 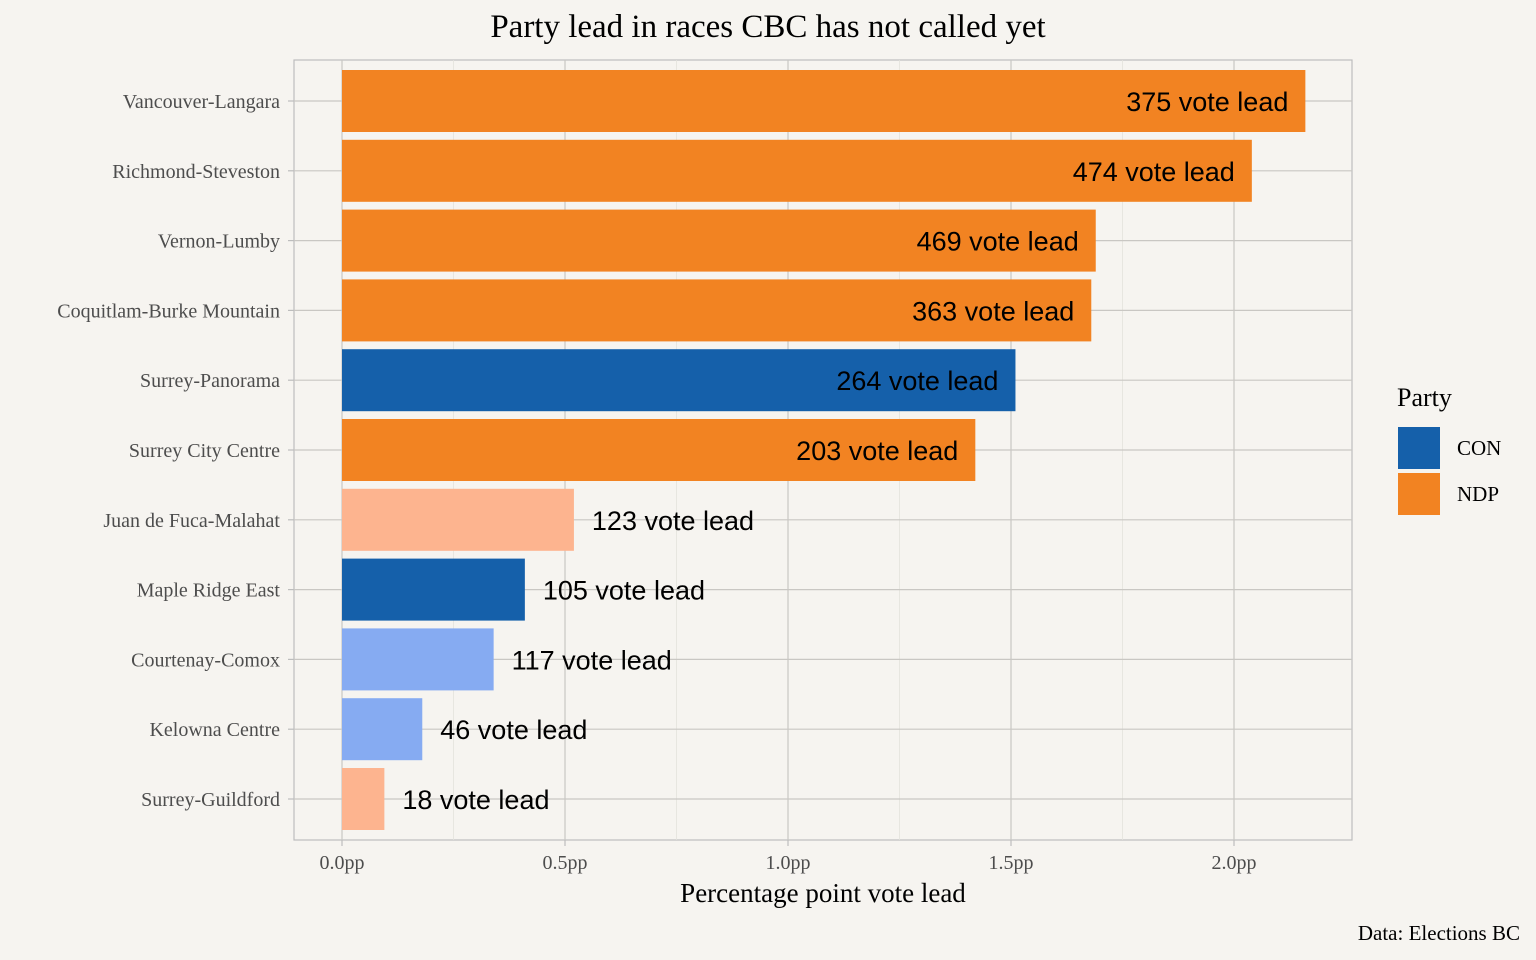 What do you see at coordinates (993, 311) in the screenshot?
I see `bar-data-label: 363 vote lead` at bounding box center [993, 311].